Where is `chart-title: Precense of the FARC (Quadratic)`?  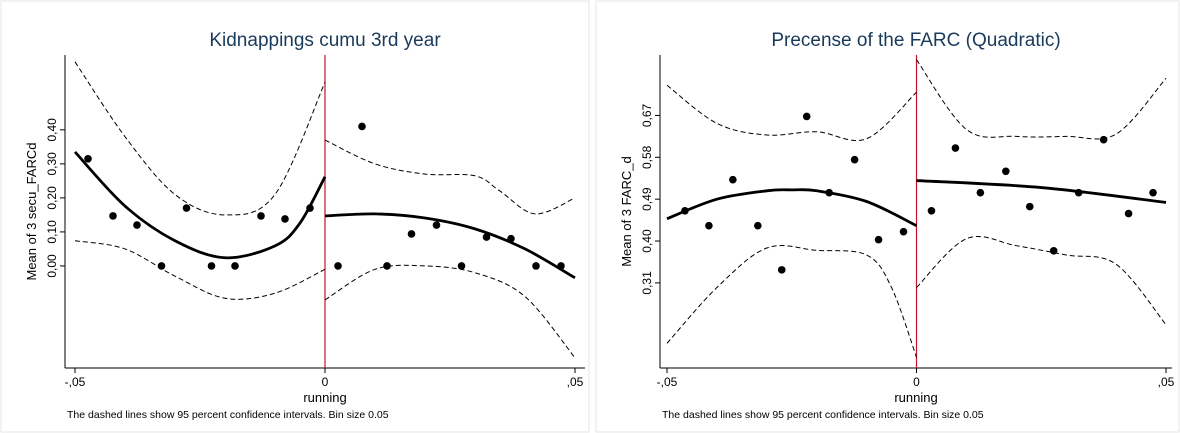 chart-title: Precense of the FARC (Quadratic) is located at coordinates (915, 40).